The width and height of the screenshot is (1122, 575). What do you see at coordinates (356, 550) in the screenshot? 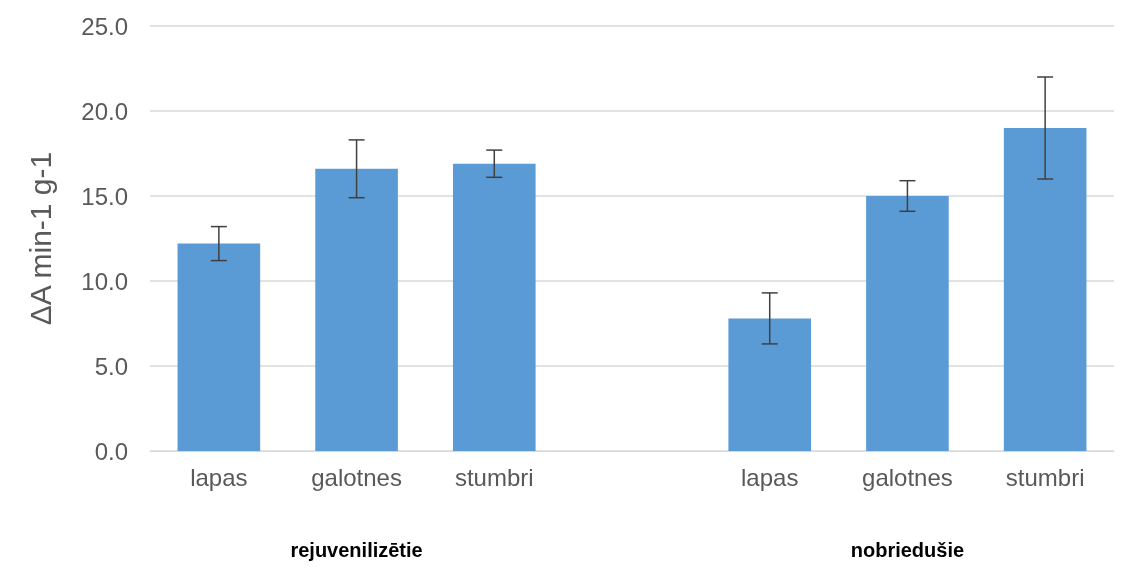
I see `text: rejuvenilizētie` at bounding box center [356, 550].